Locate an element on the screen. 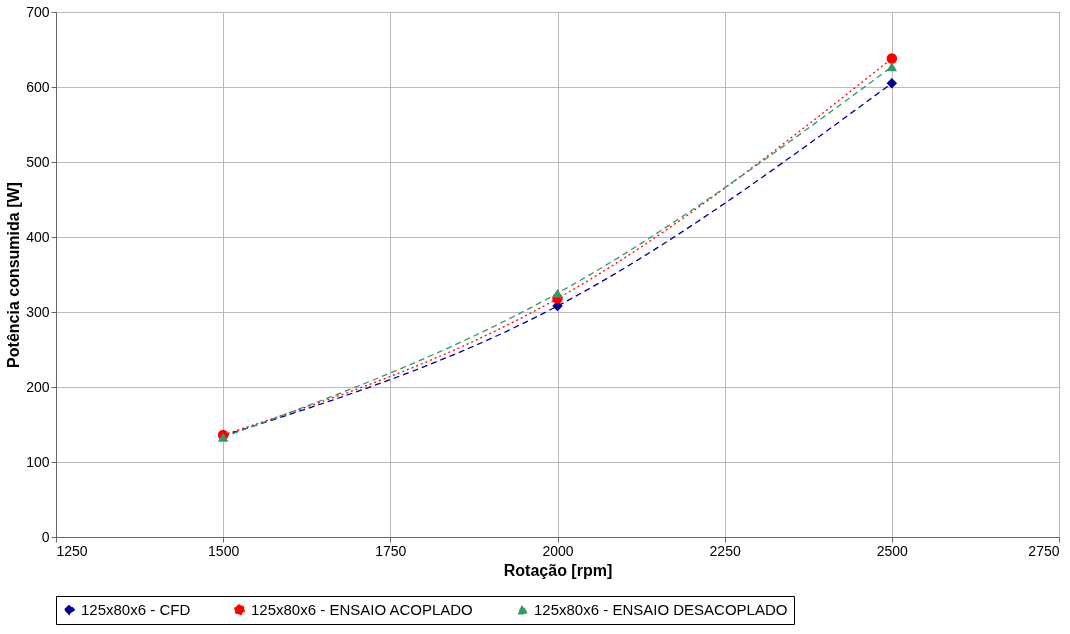  y-tick-label: 300 is located at coordinates (38, 311).